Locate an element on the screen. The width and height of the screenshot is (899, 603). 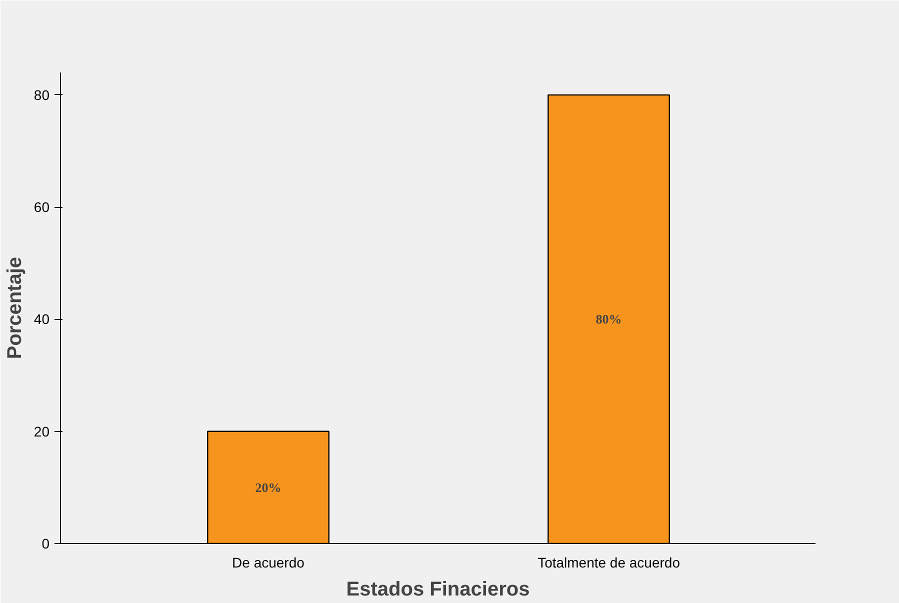
x-axis-title: Estados Finacieros is located at coordinates (438, 589).